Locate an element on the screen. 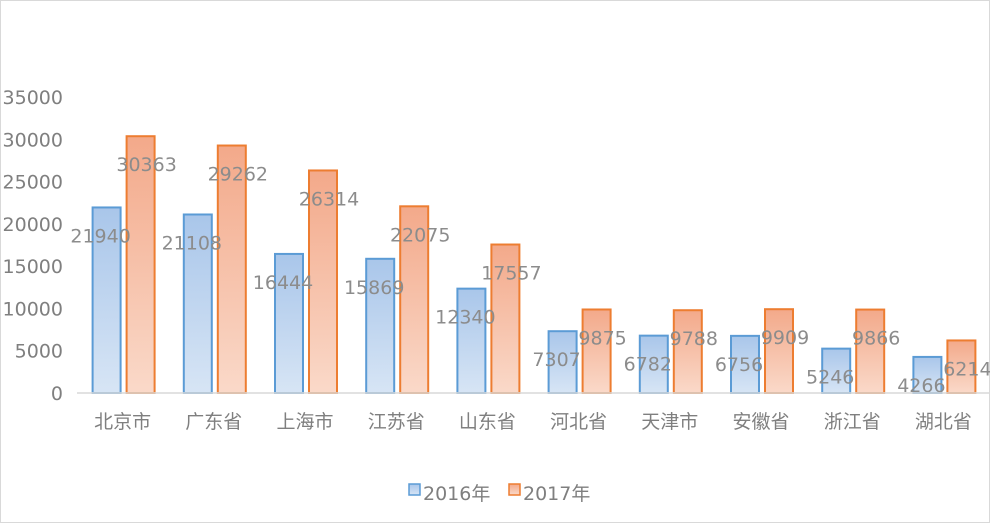 This screenshot has height=524, width=990. y-tick-label: 35000 is located at coordinates (33, 98).